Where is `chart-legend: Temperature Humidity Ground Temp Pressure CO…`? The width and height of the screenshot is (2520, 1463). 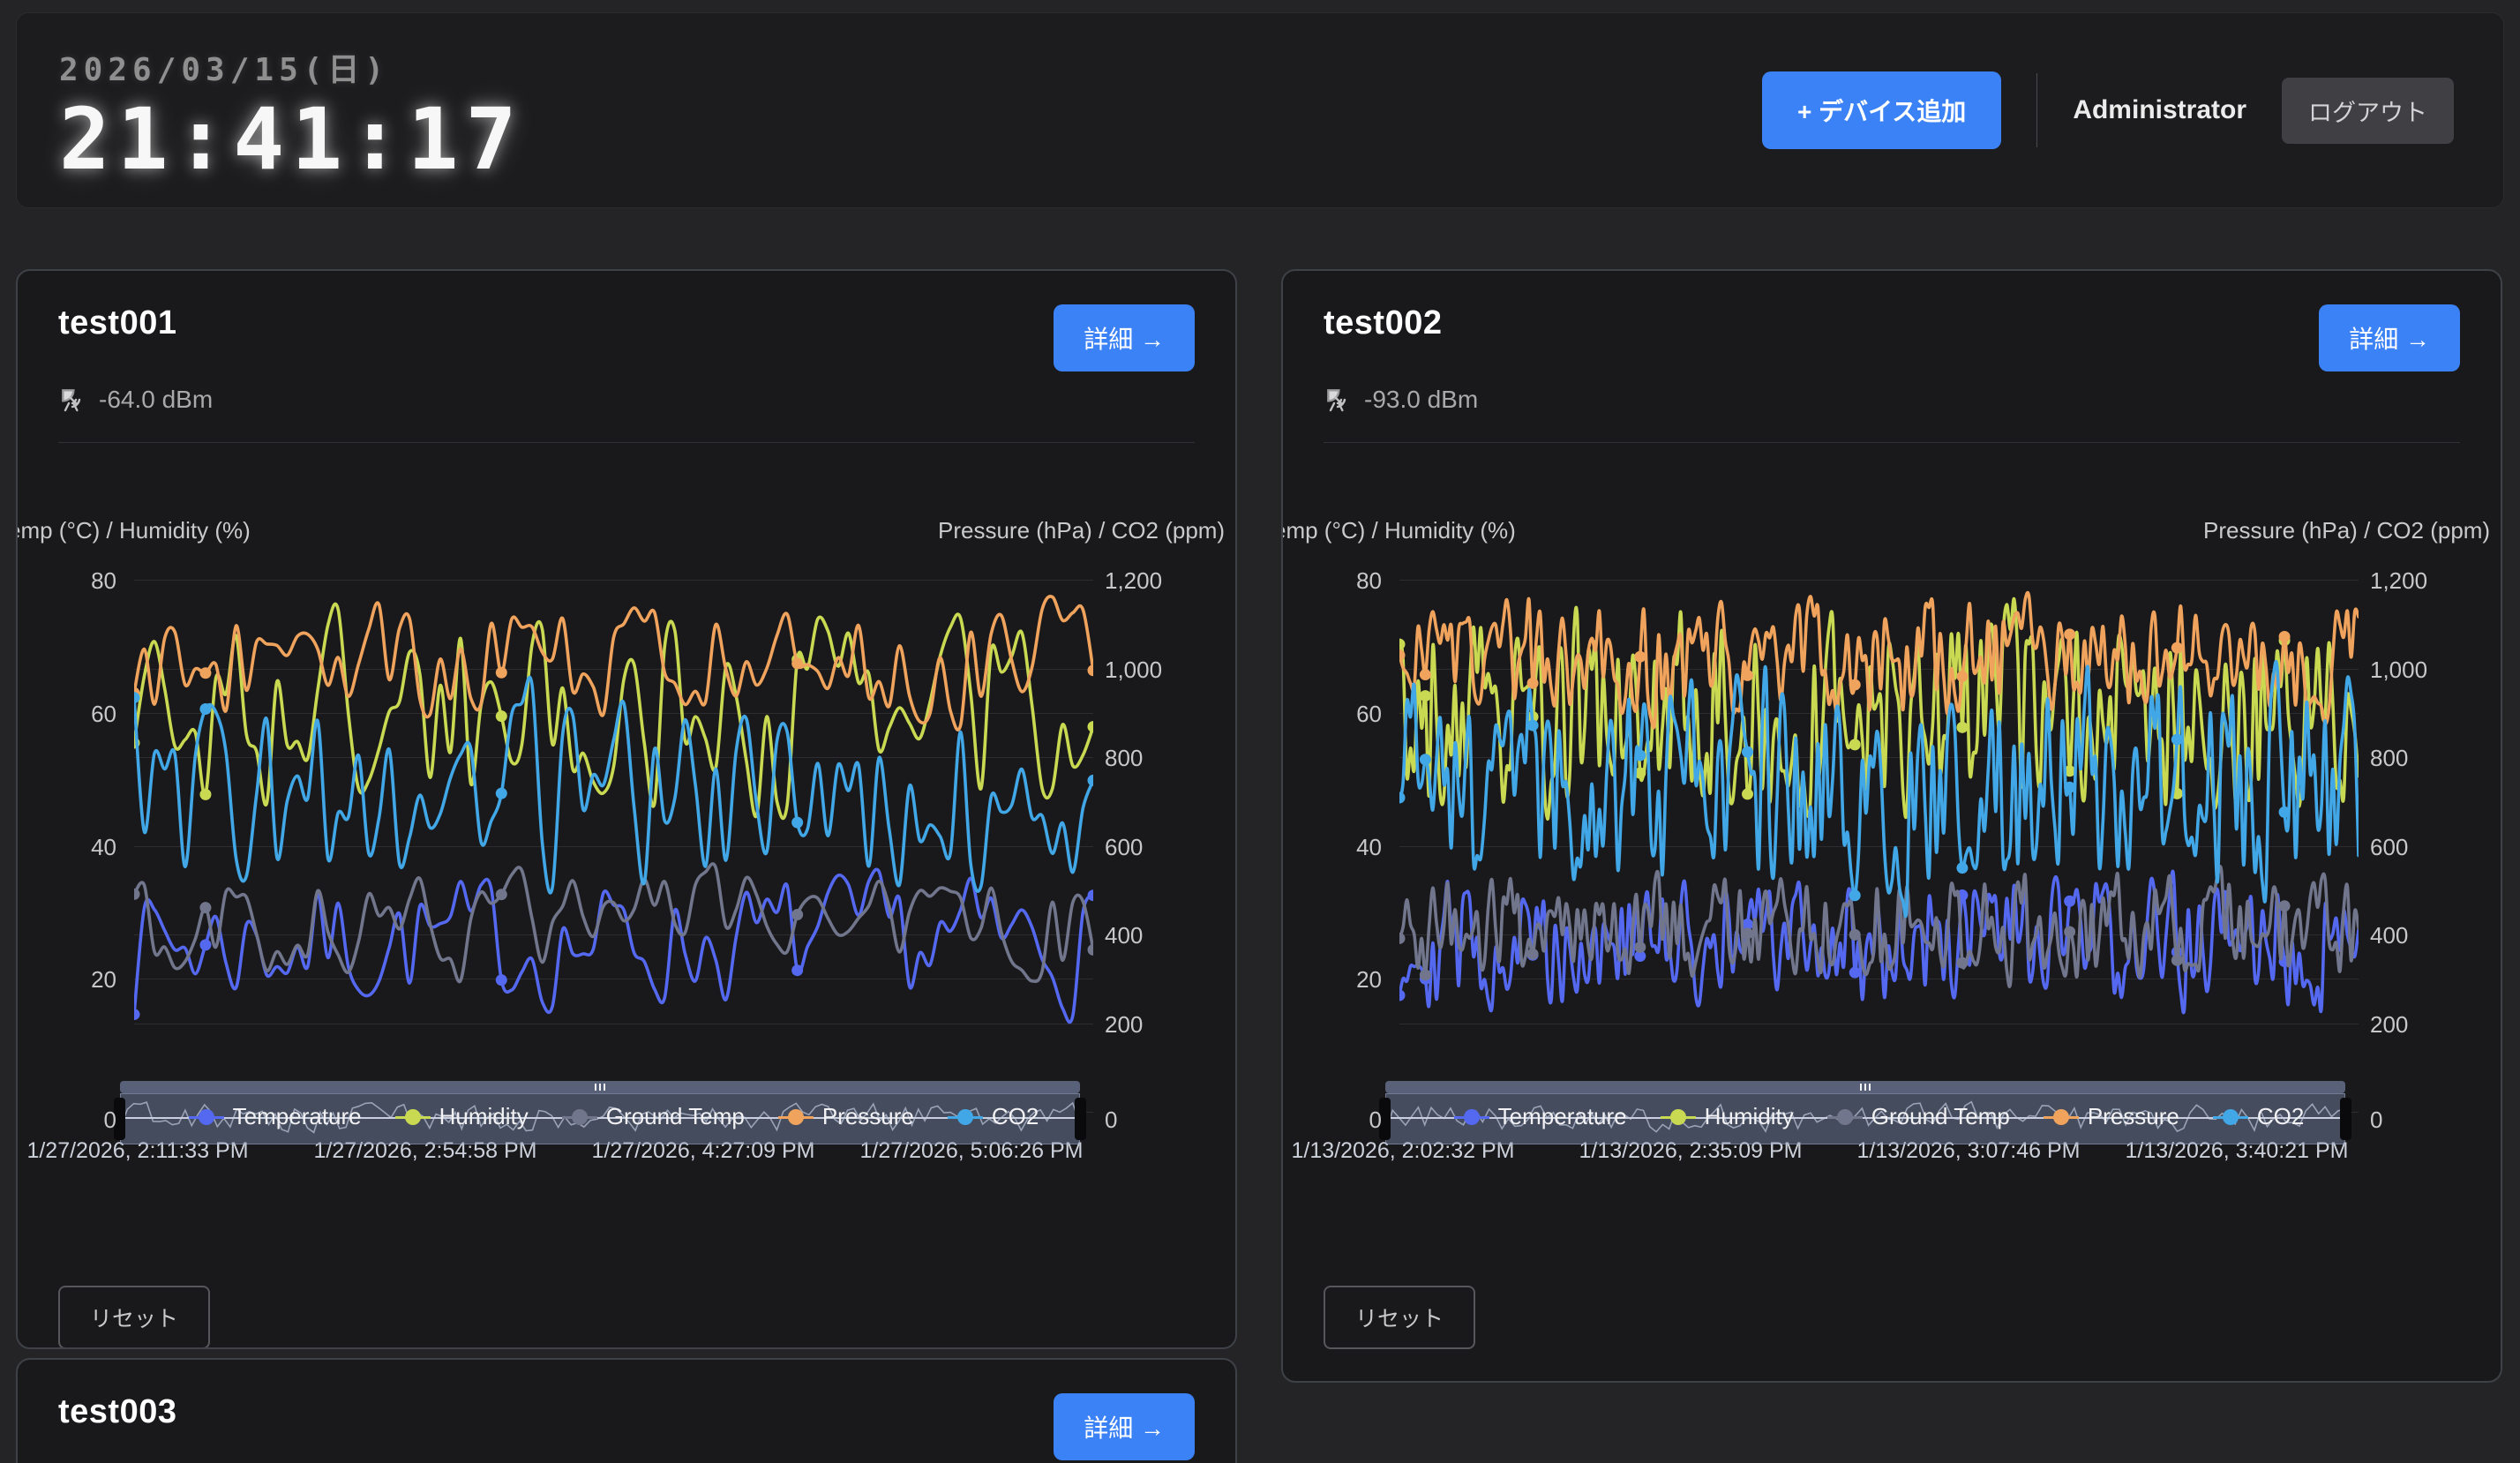
chart-legend: Temperature Humidity Ground Temp Pressure CO… is located at coordinates (1879, 1117).